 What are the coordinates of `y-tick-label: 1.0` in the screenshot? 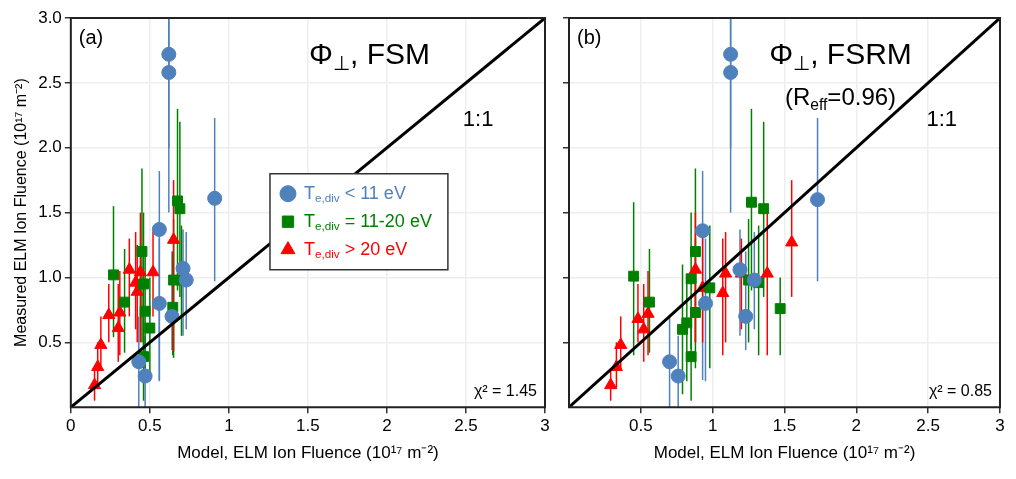 It's located at (50, 277).